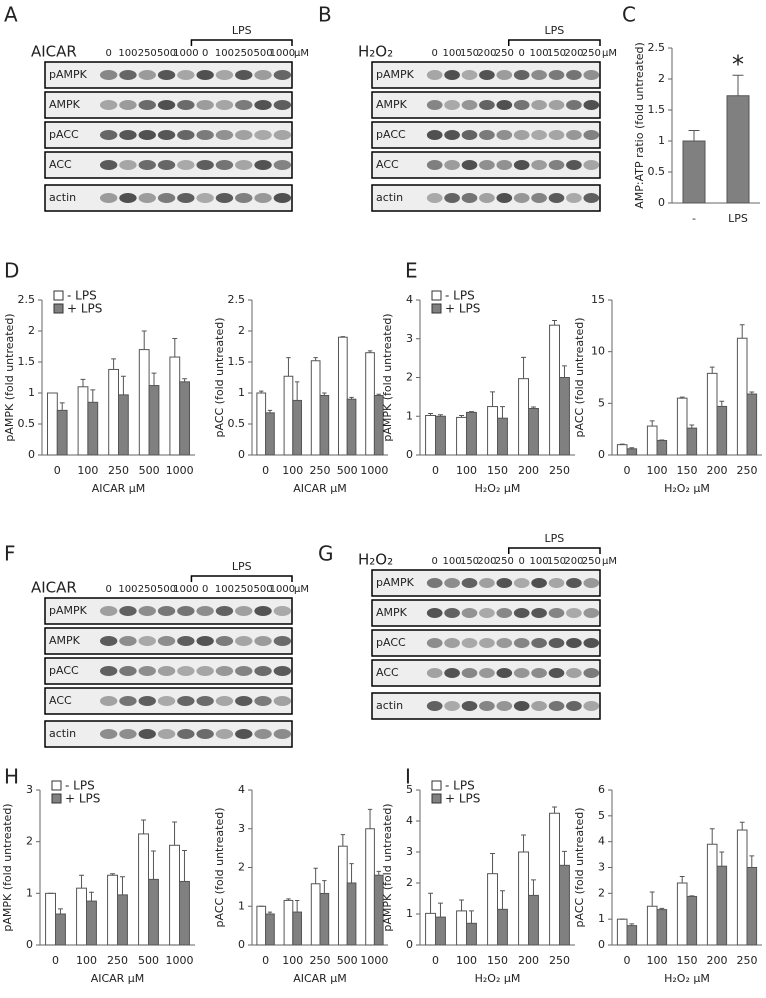 This screenshot has height=998, width=766. What do you see at coordinates (497, 960) in the screenshot?
I see `x-tick-label: 150` at bounding box center [497, 960].